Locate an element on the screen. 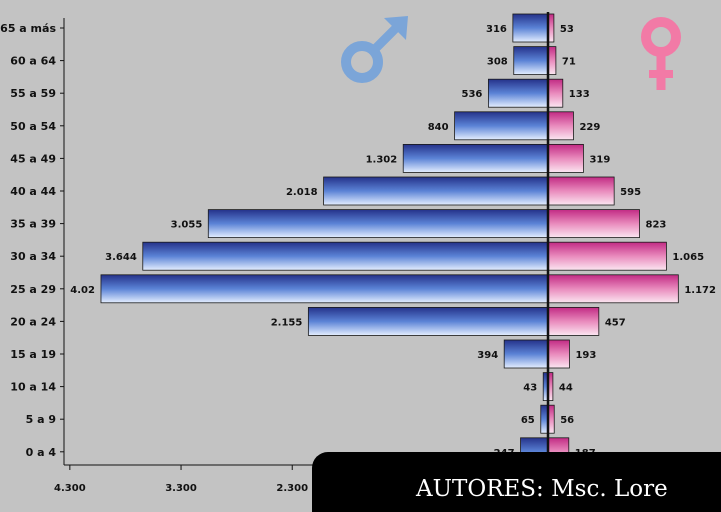 The image size is (721, 512). category-label: 50 a 54 is located at coordinates (33, 126).